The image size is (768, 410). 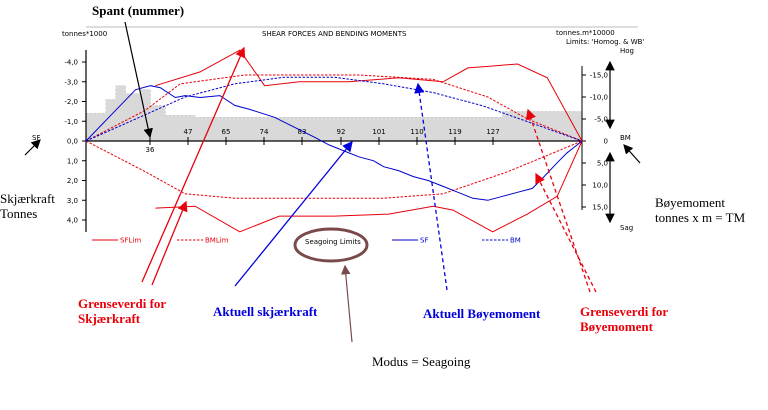 What do you see at coordinates (72, 181) in the screenshot?
I see `left-tick-label: 2,0` at bounding box center [72, 181].